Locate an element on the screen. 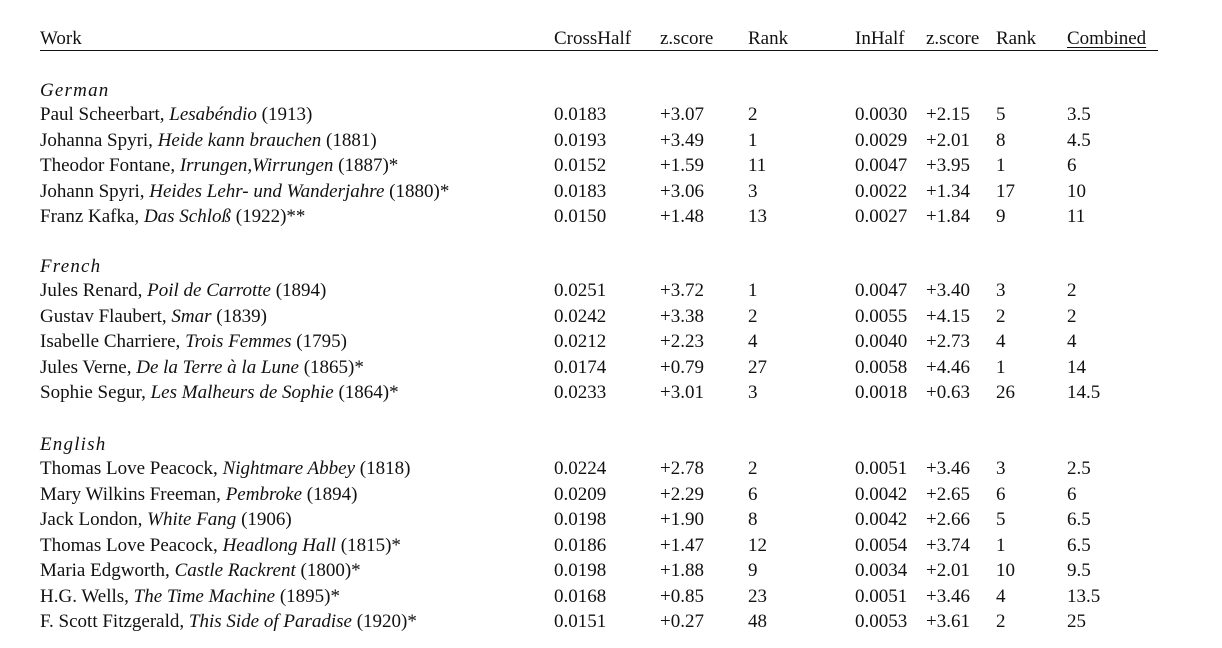 Image resolution: width=1222 pixels, height=648 pixels. work-cell: Maria Edgworth, Castle Rackrent (1800)* is located at coordinates (200, 571).